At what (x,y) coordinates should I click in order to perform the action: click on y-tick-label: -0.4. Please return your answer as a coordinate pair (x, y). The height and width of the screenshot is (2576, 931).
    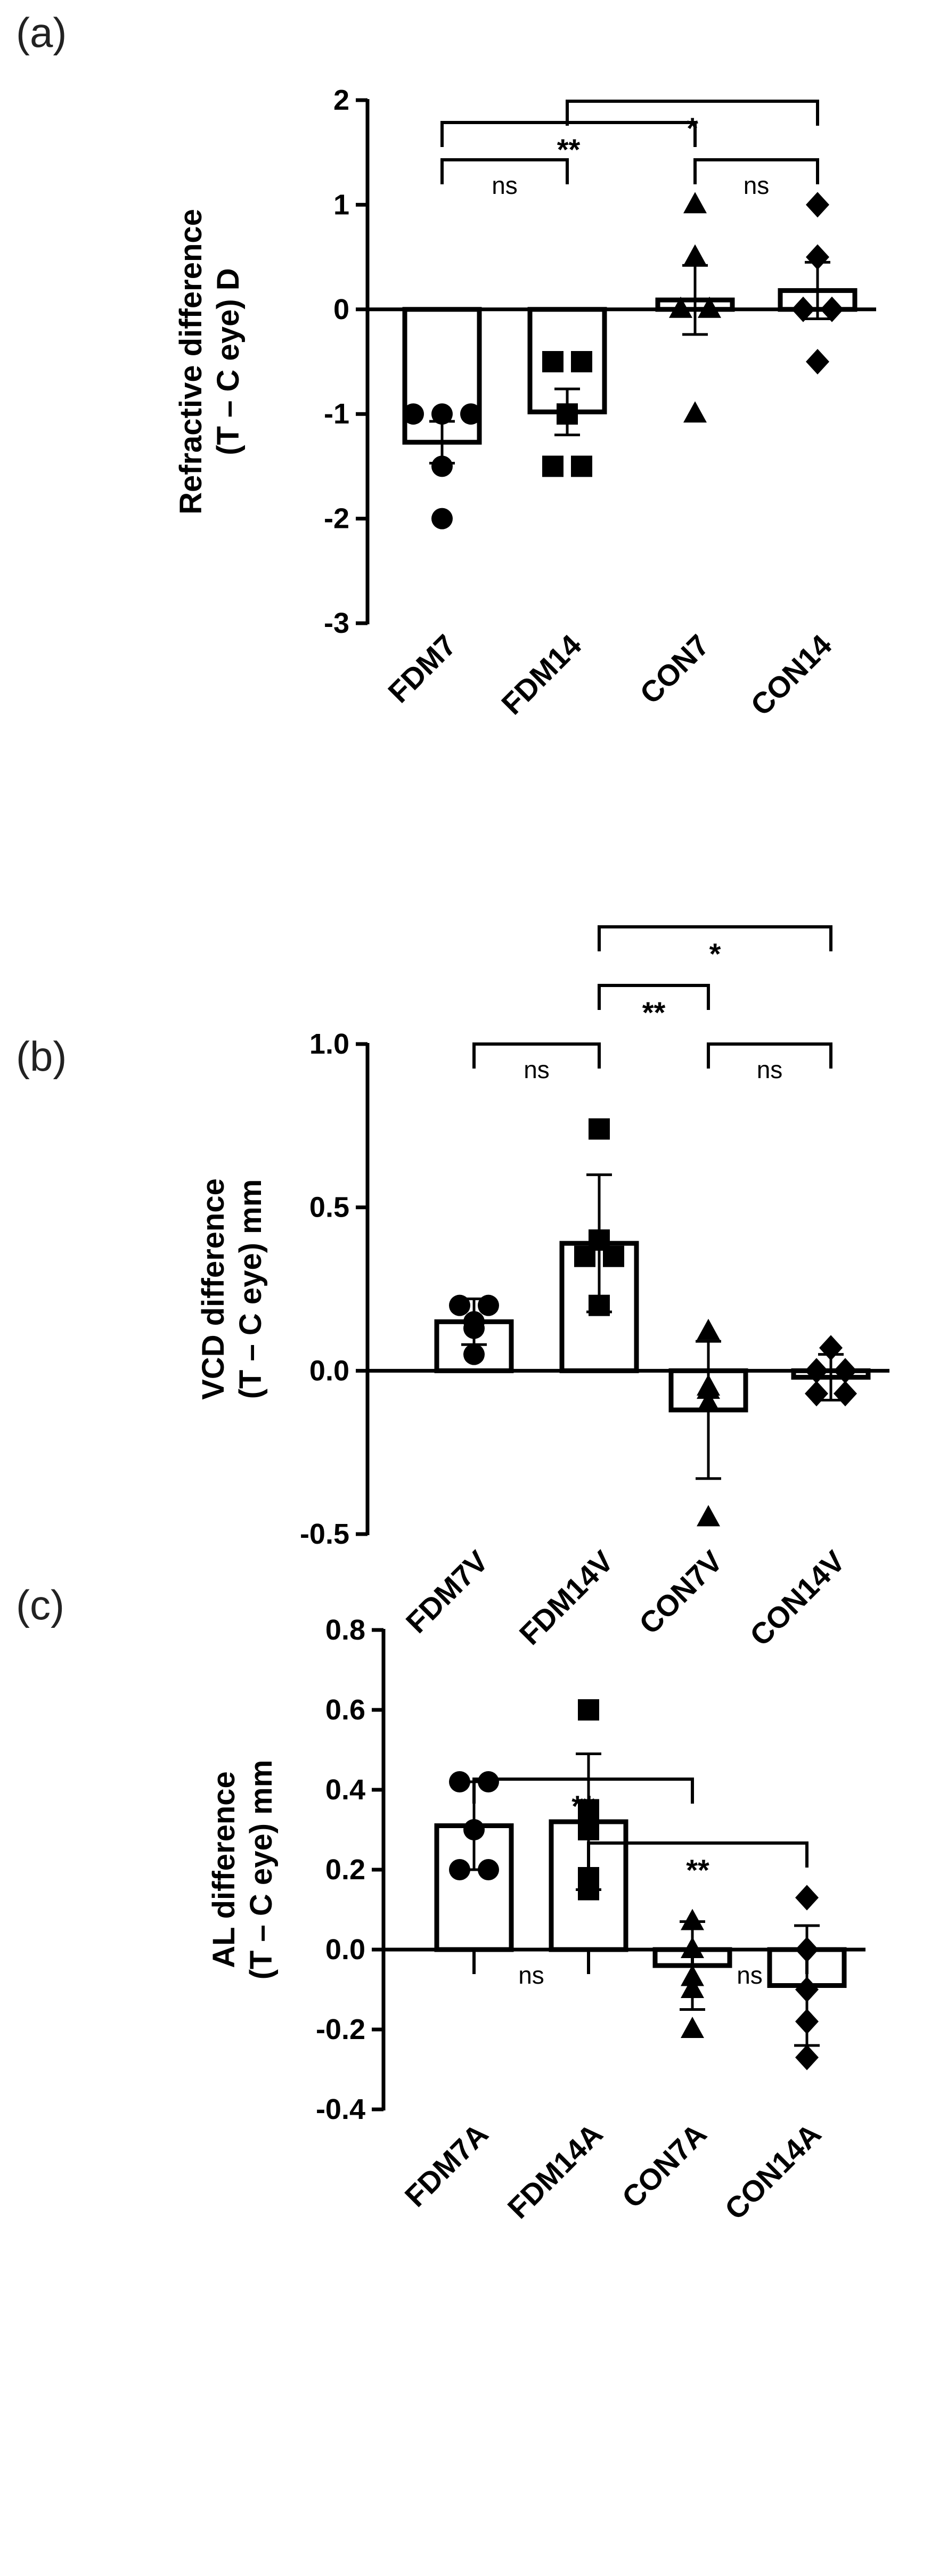
    Looking at the image, I should click on (341, 2109).